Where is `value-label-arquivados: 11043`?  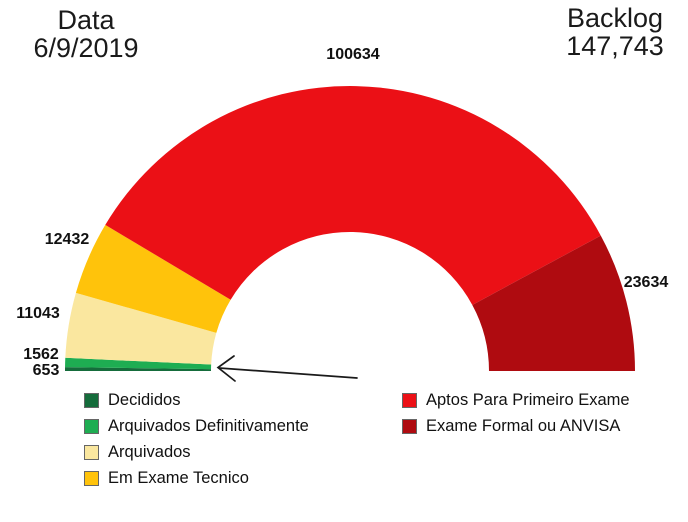
value-label-arquivados: 11043 is located at coordinates (38, 313).